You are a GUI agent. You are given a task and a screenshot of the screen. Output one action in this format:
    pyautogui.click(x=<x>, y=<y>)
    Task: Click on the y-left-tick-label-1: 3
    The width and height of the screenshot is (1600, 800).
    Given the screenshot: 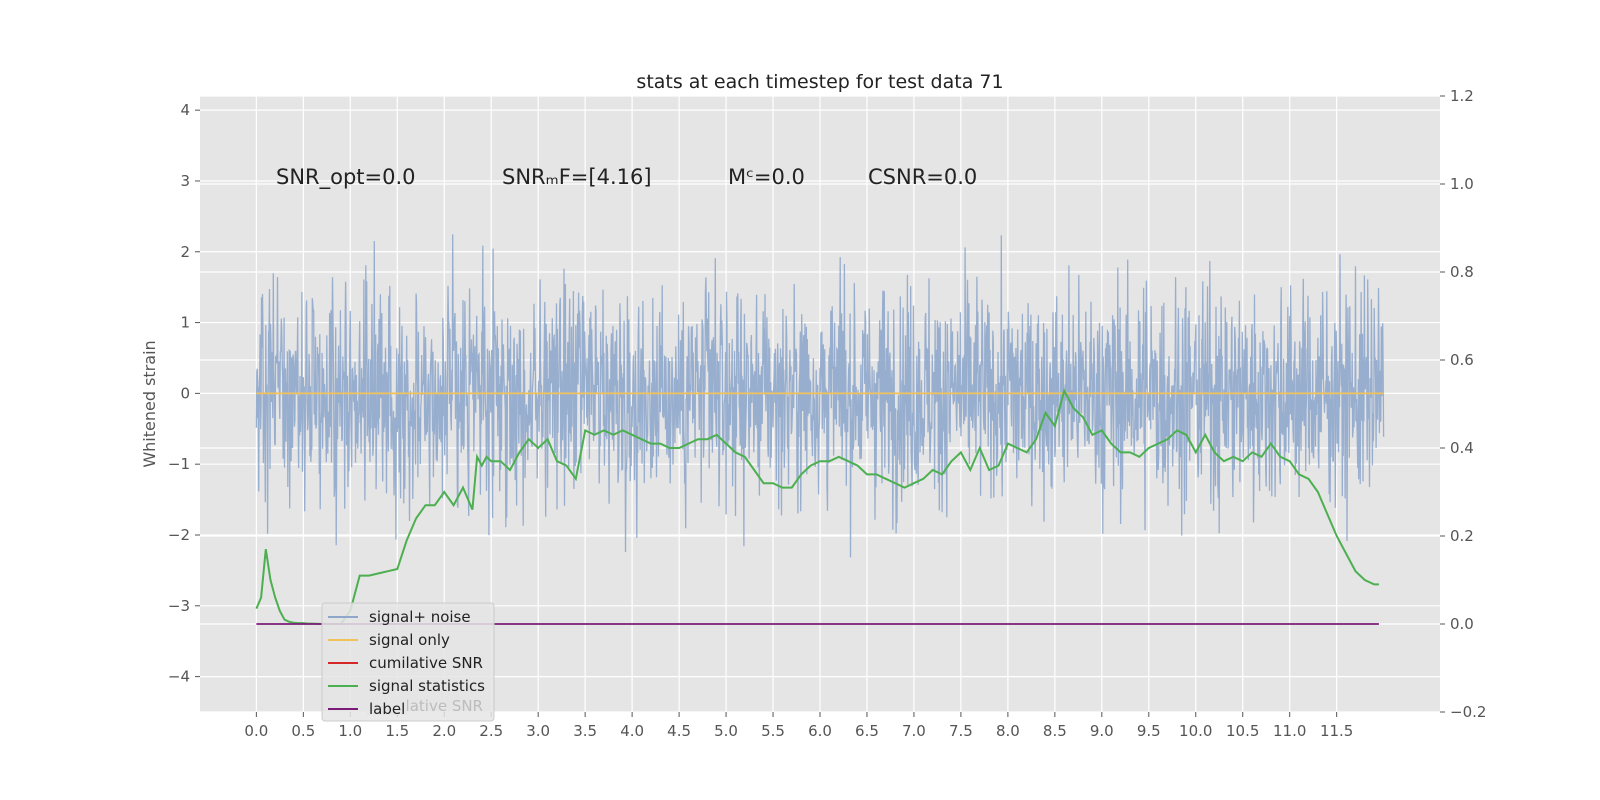 What is the action you would take?
    pyautogui.click(x=185, y=181)
    